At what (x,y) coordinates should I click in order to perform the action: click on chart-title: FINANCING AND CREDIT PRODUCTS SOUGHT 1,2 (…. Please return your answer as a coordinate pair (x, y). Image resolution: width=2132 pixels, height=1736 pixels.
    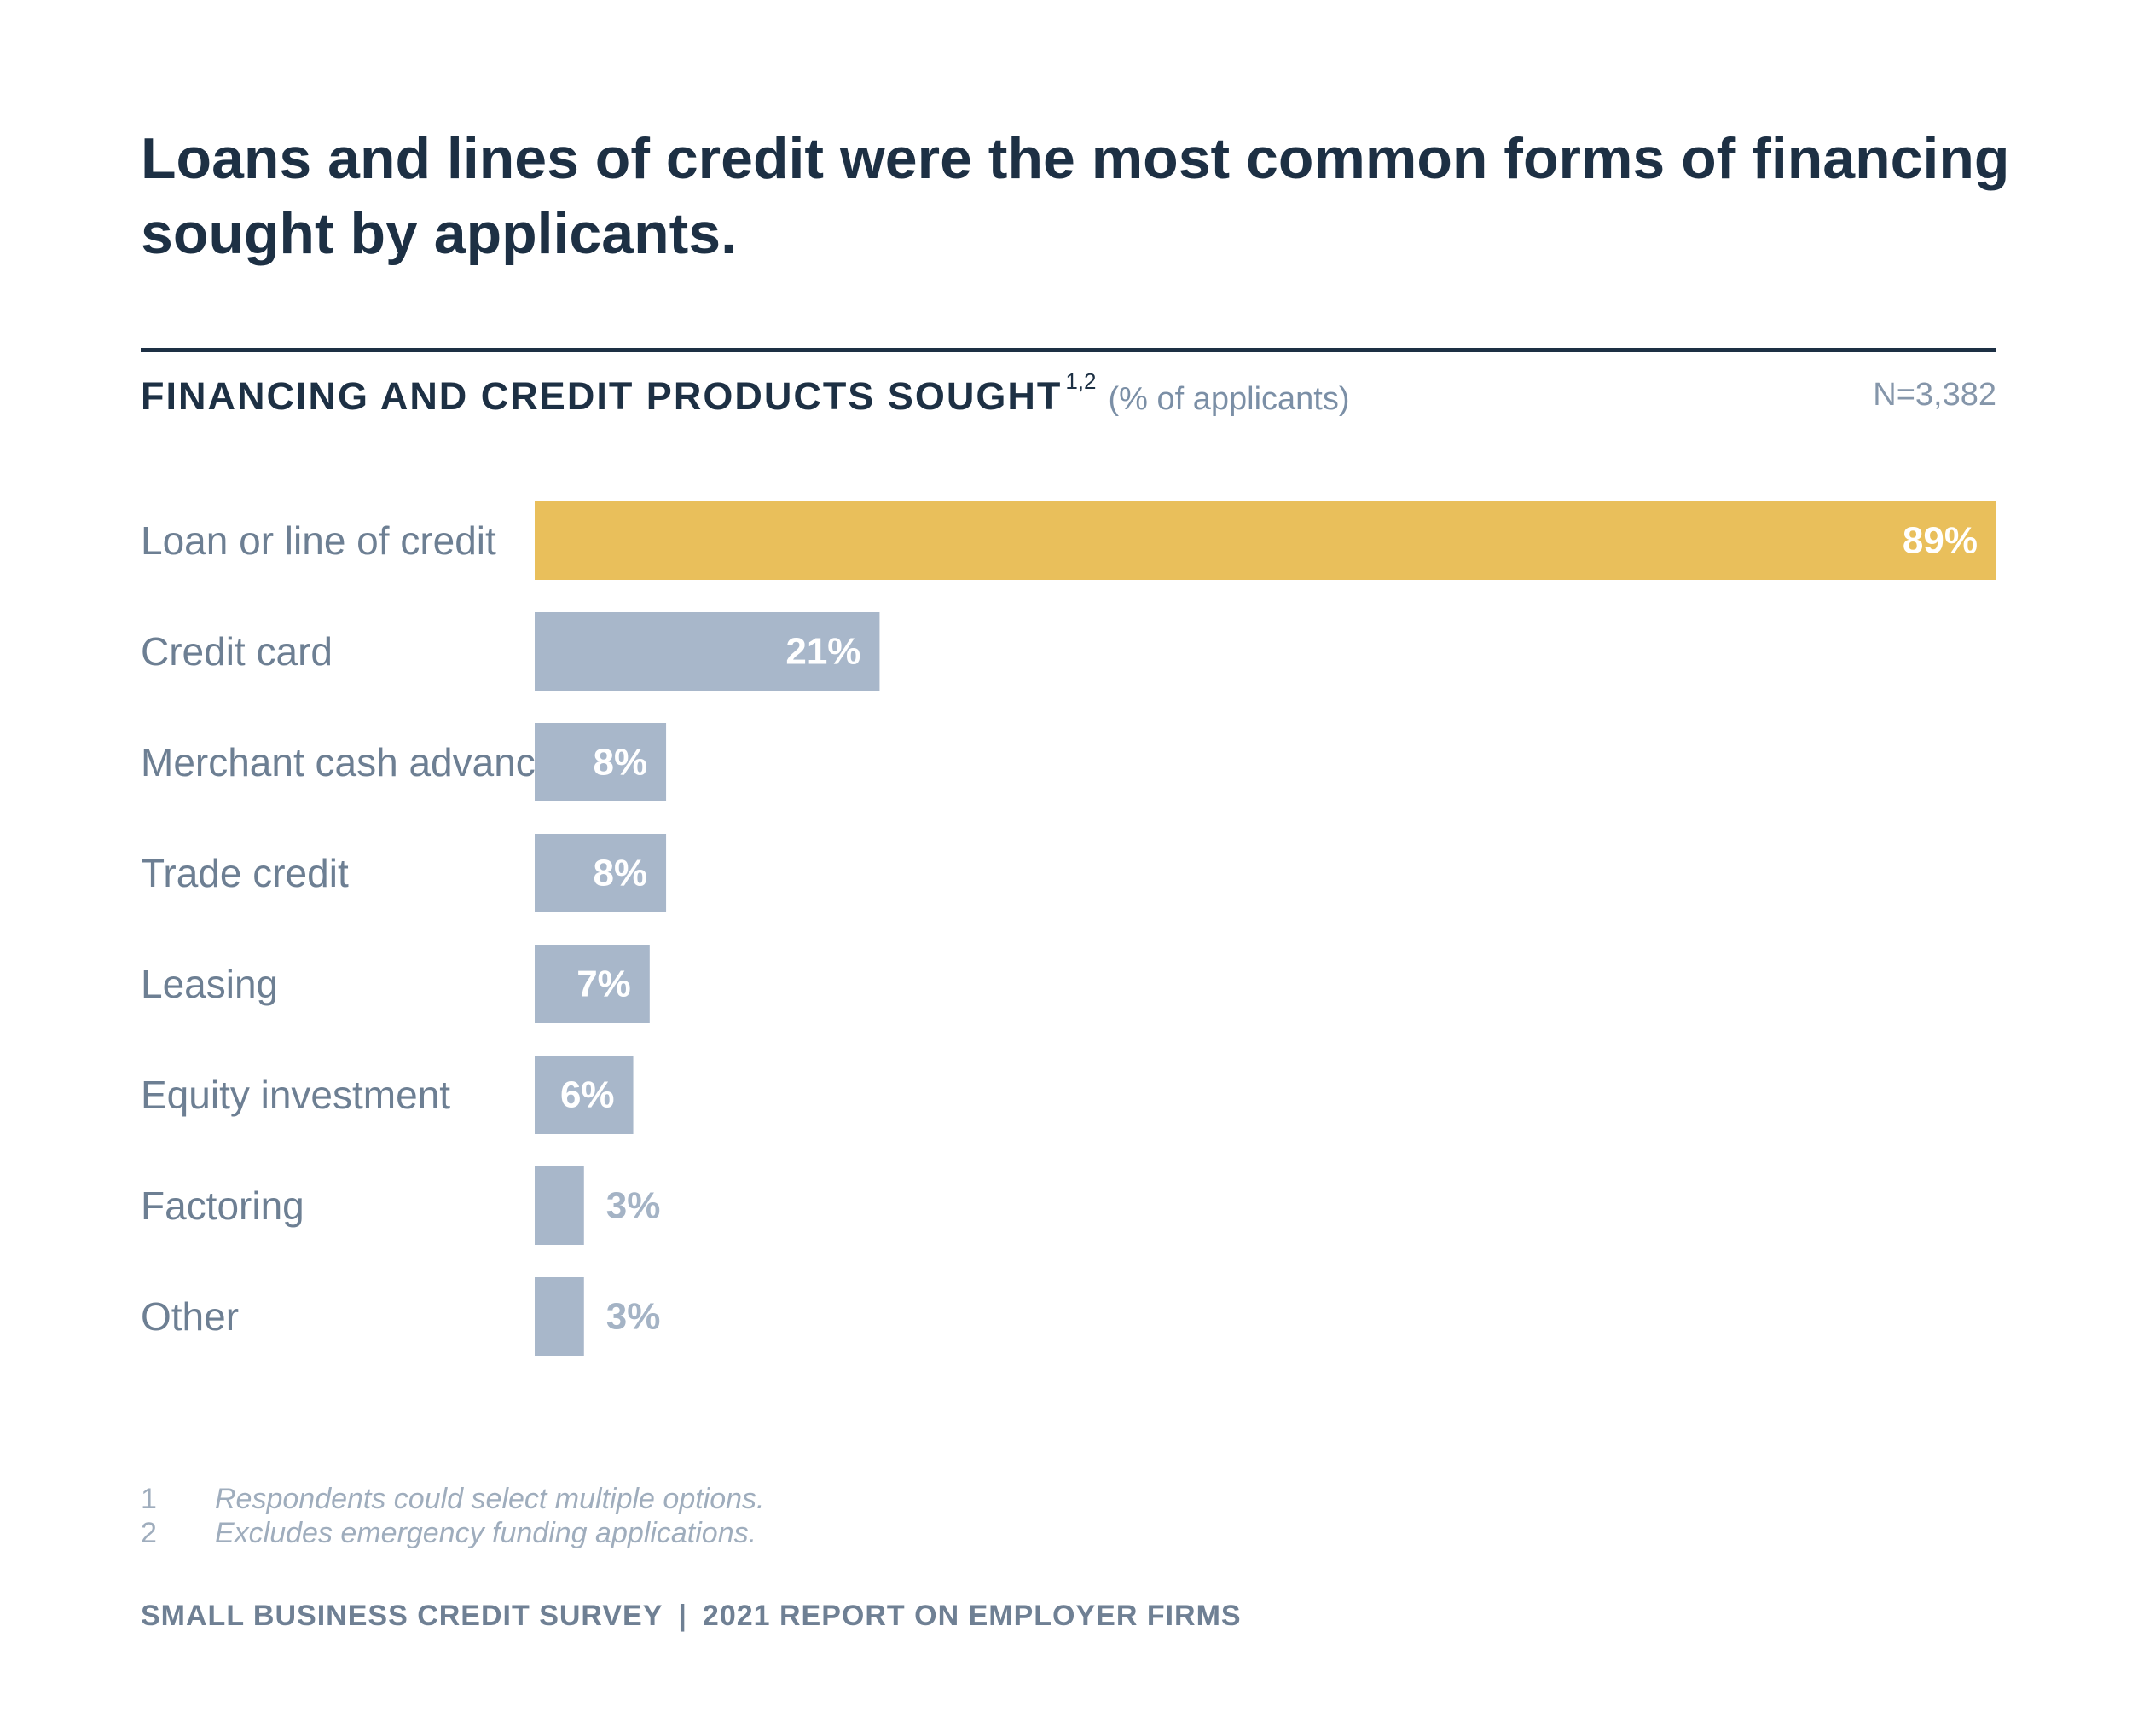
    Looking at the image, I should click on (745, 393).